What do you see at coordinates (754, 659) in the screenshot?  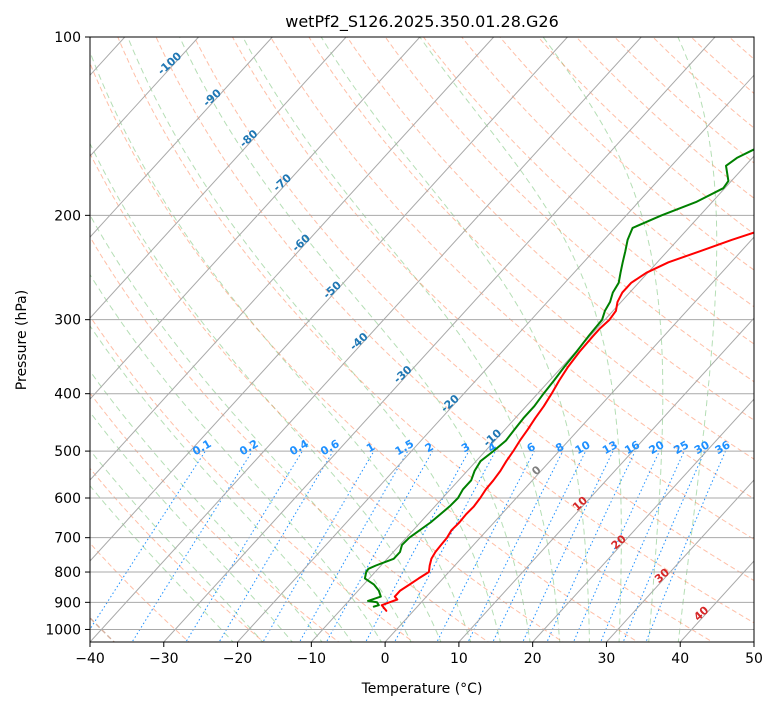 I see `x-tick-label: 50` at bounding box center [754, 659].